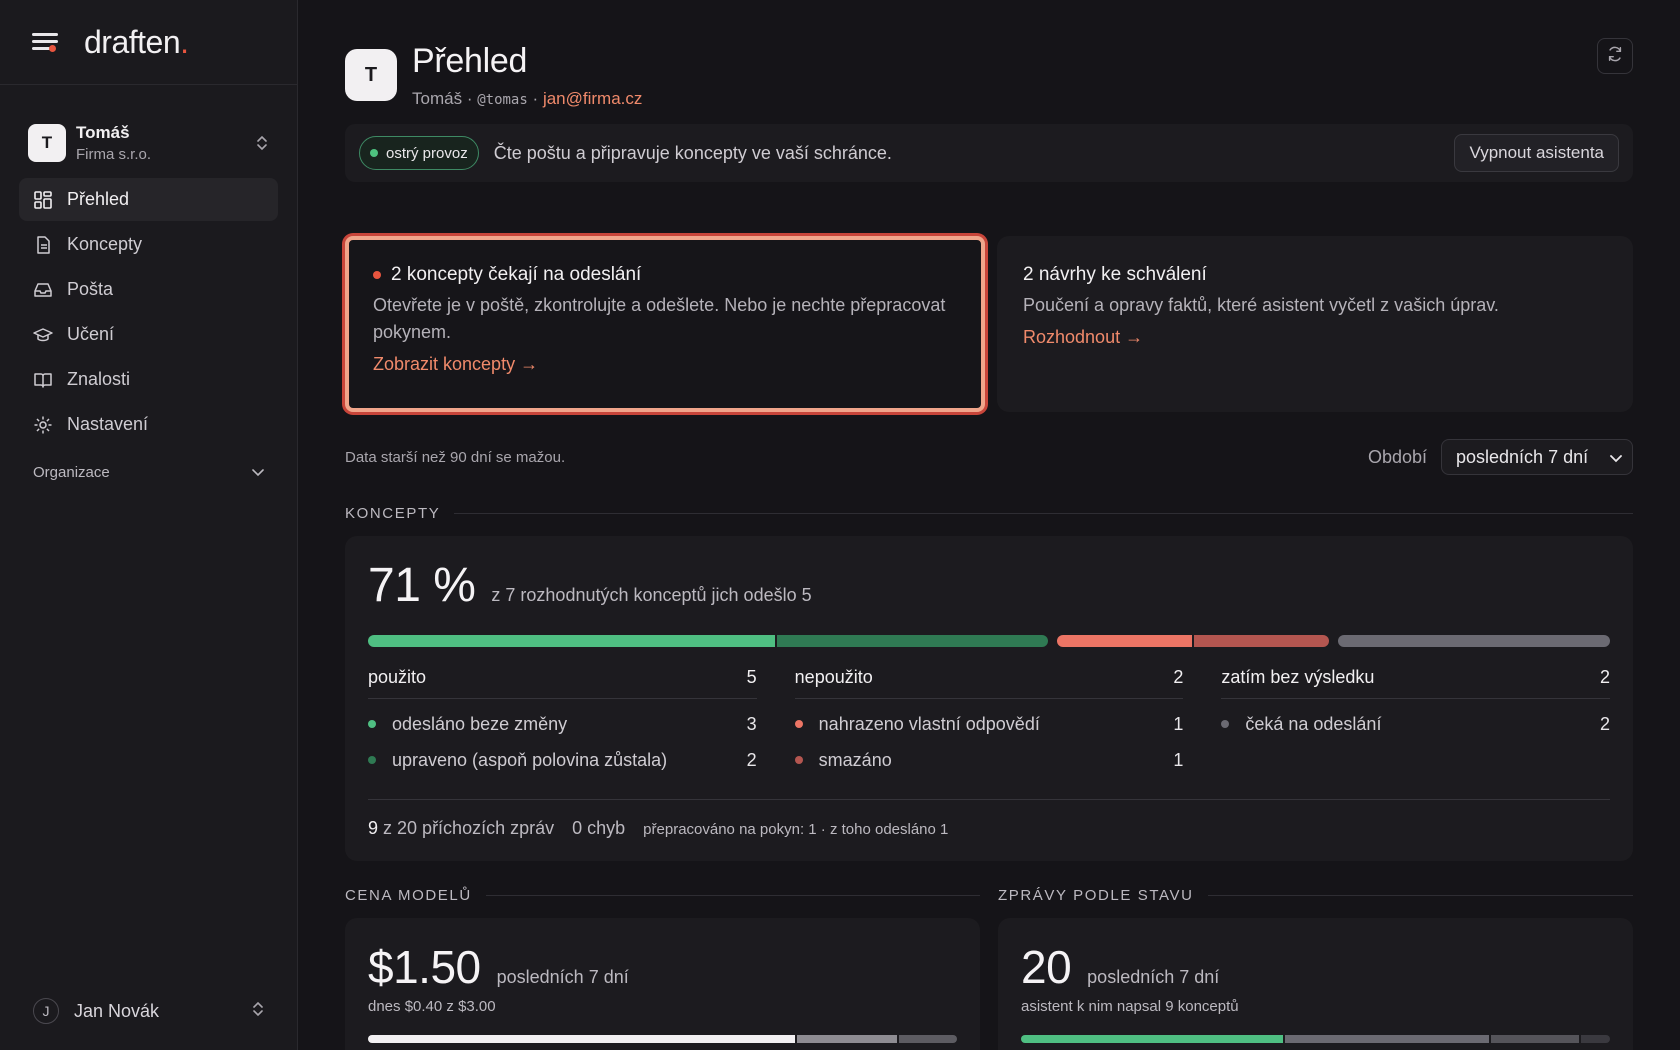  I want to click on breakdown-head-total: 2, so click(1178, 677).